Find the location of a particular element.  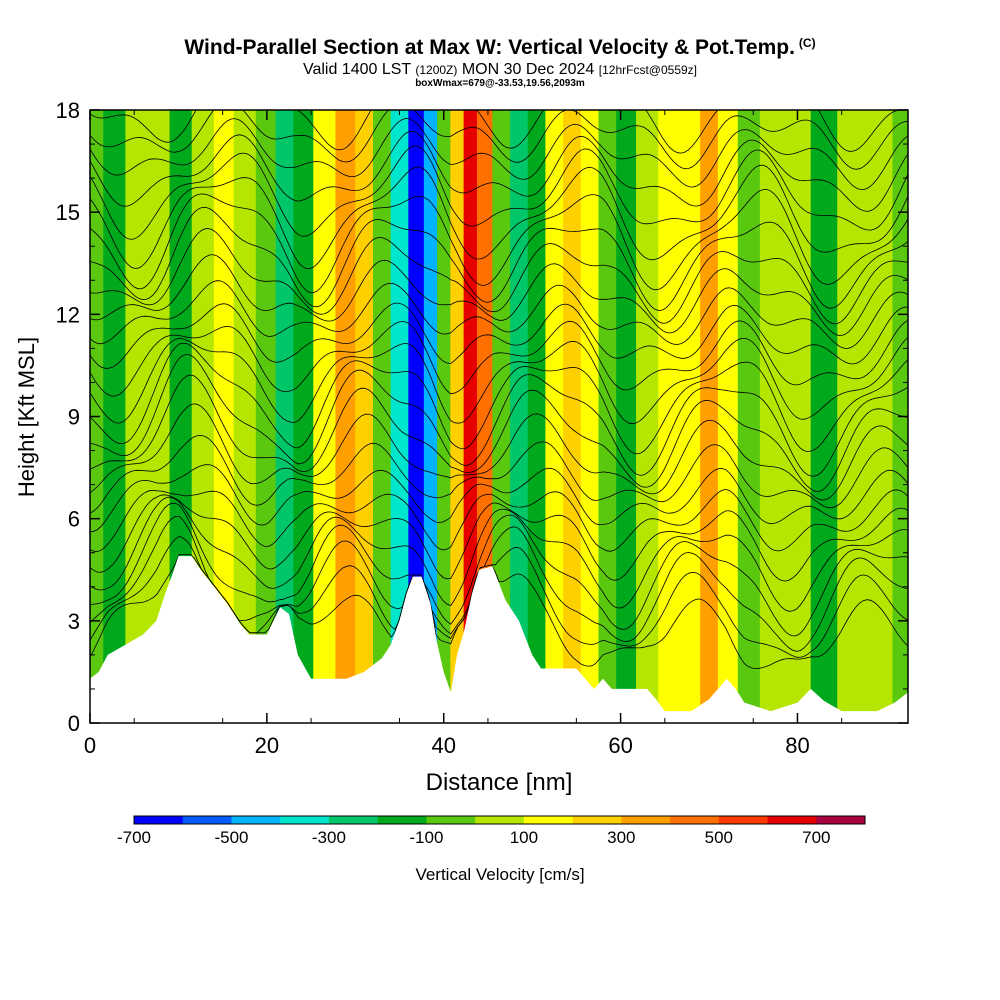

y-tick-label: 18 is located at coordinates (68, 110).